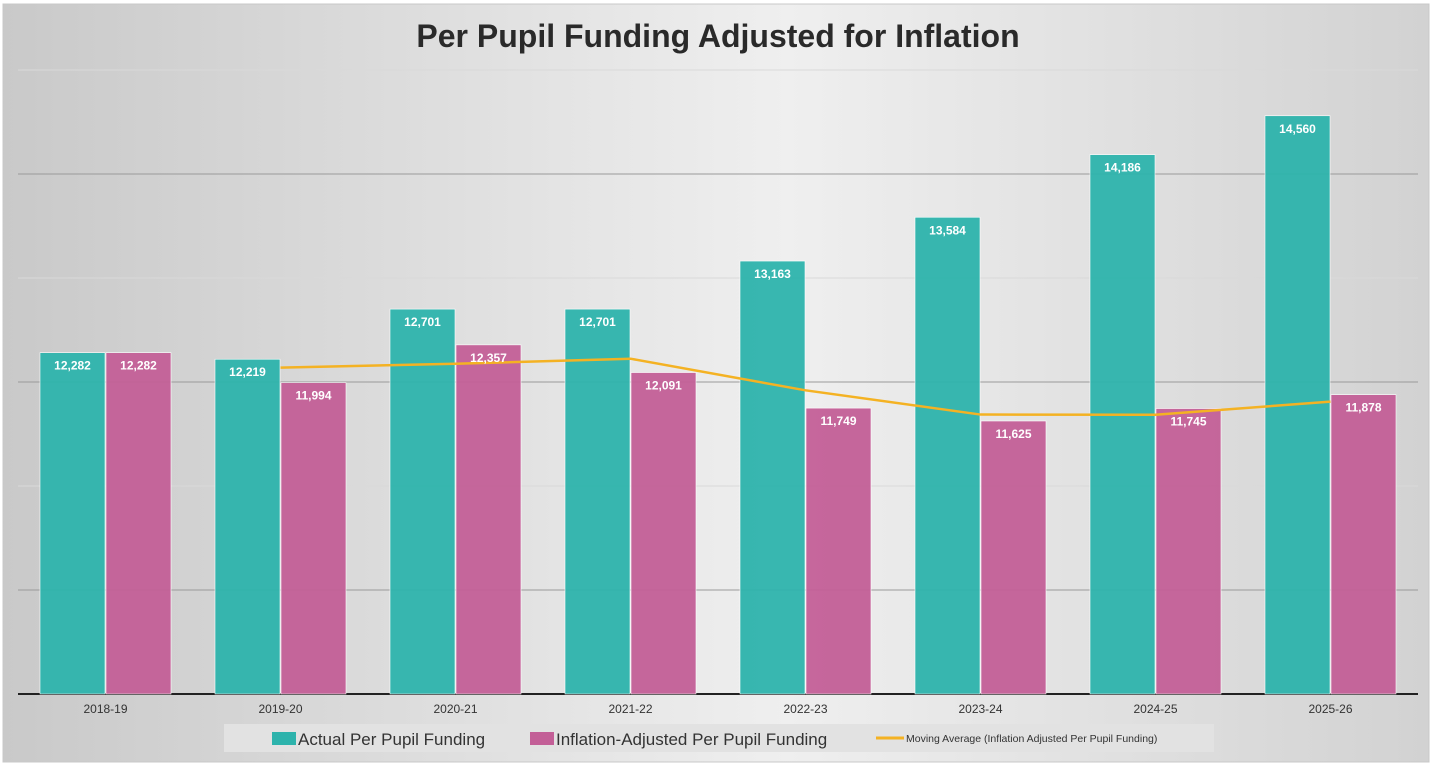 Image resolution: width=1430 pixels, height=764 pixels. What do you see at coordinates (1297, 129) in the screenshot?
I see `data-label: 14,560` at bounding box center [1297, 129].